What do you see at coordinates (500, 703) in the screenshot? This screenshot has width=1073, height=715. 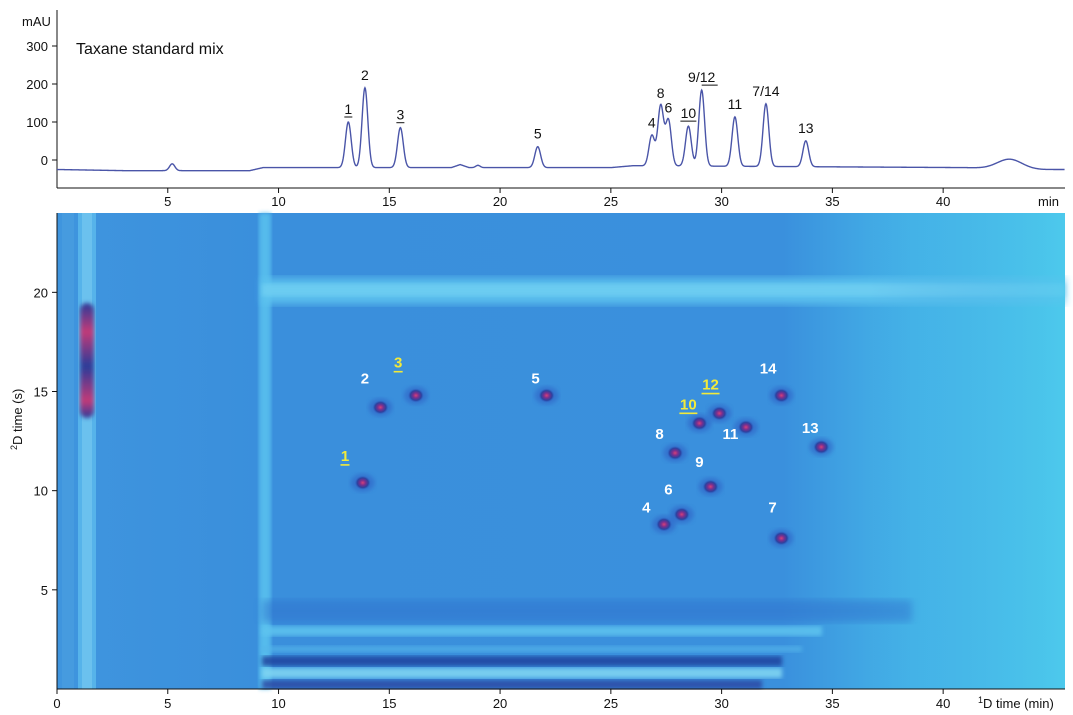 I see `heatmap-x-tick-label: 20` at bounding box center [500, 703].